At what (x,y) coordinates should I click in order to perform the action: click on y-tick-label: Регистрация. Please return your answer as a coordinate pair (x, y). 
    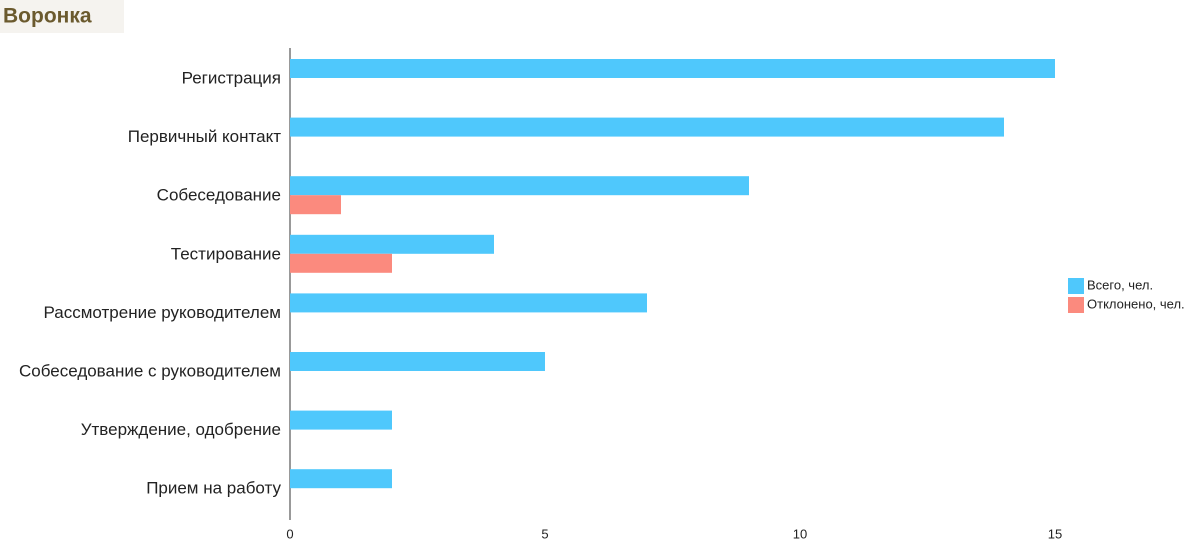
    Looking at the image, I should click on (231, 77).